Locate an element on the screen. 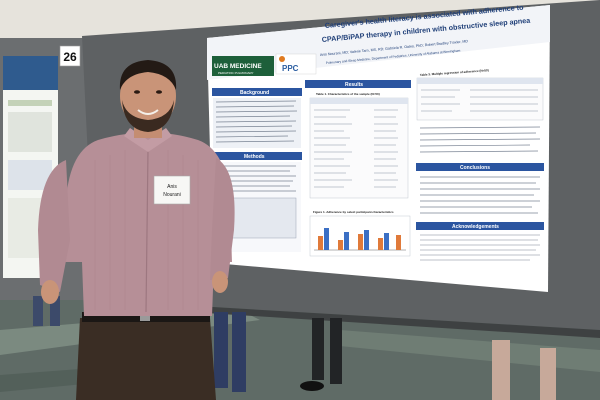 The width and height of the screenshot is (600, 400). uab-logo is located at coordinates (243, 66).